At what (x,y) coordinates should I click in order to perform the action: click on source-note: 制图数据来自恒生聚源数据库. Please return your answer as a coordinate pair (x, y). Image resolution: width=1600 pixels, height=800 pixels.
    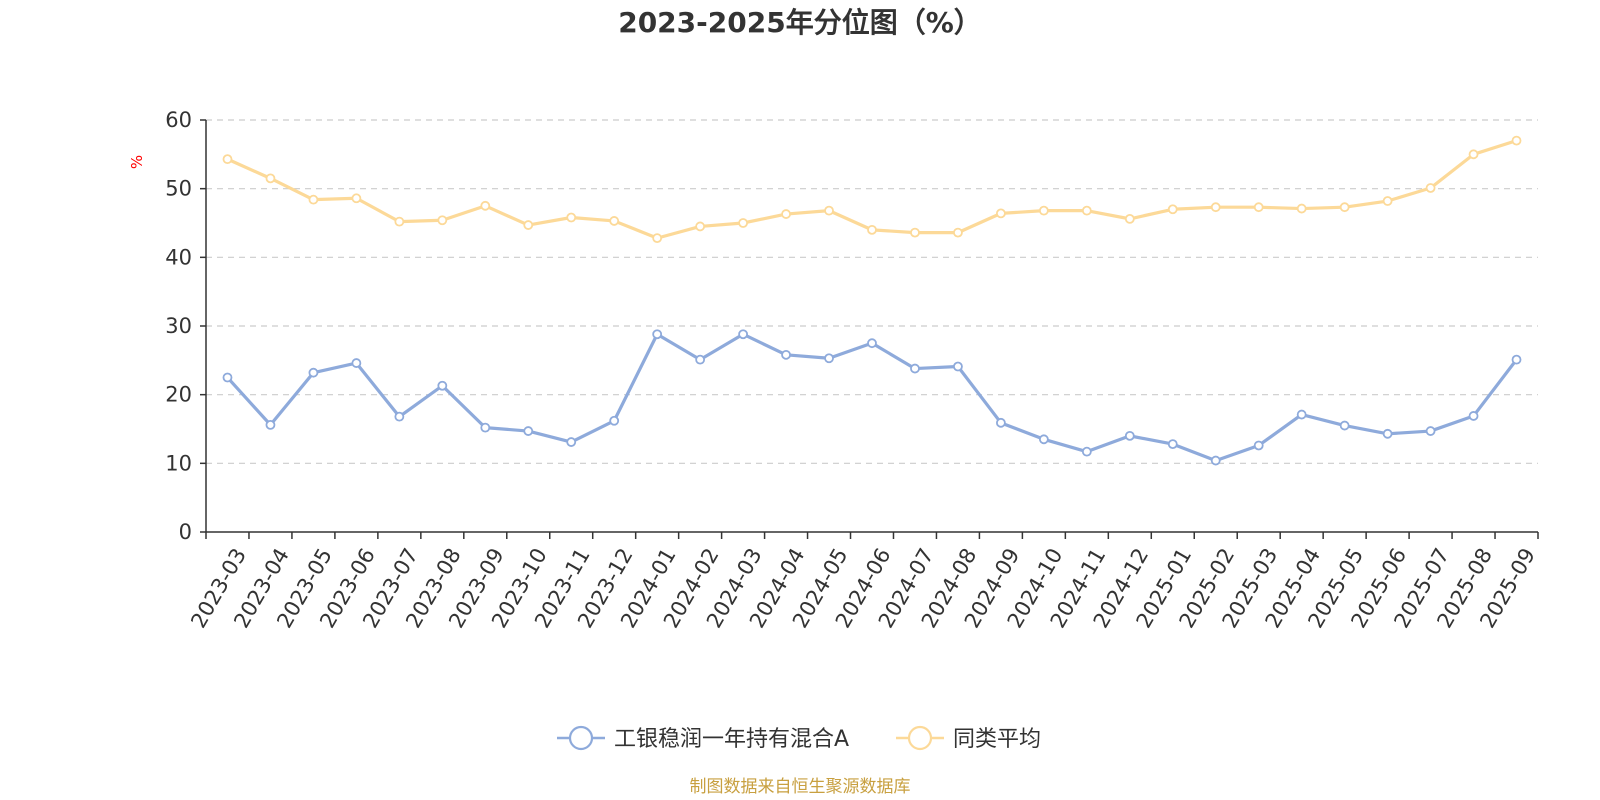
    Looking at the image, I should click on (800, 787).